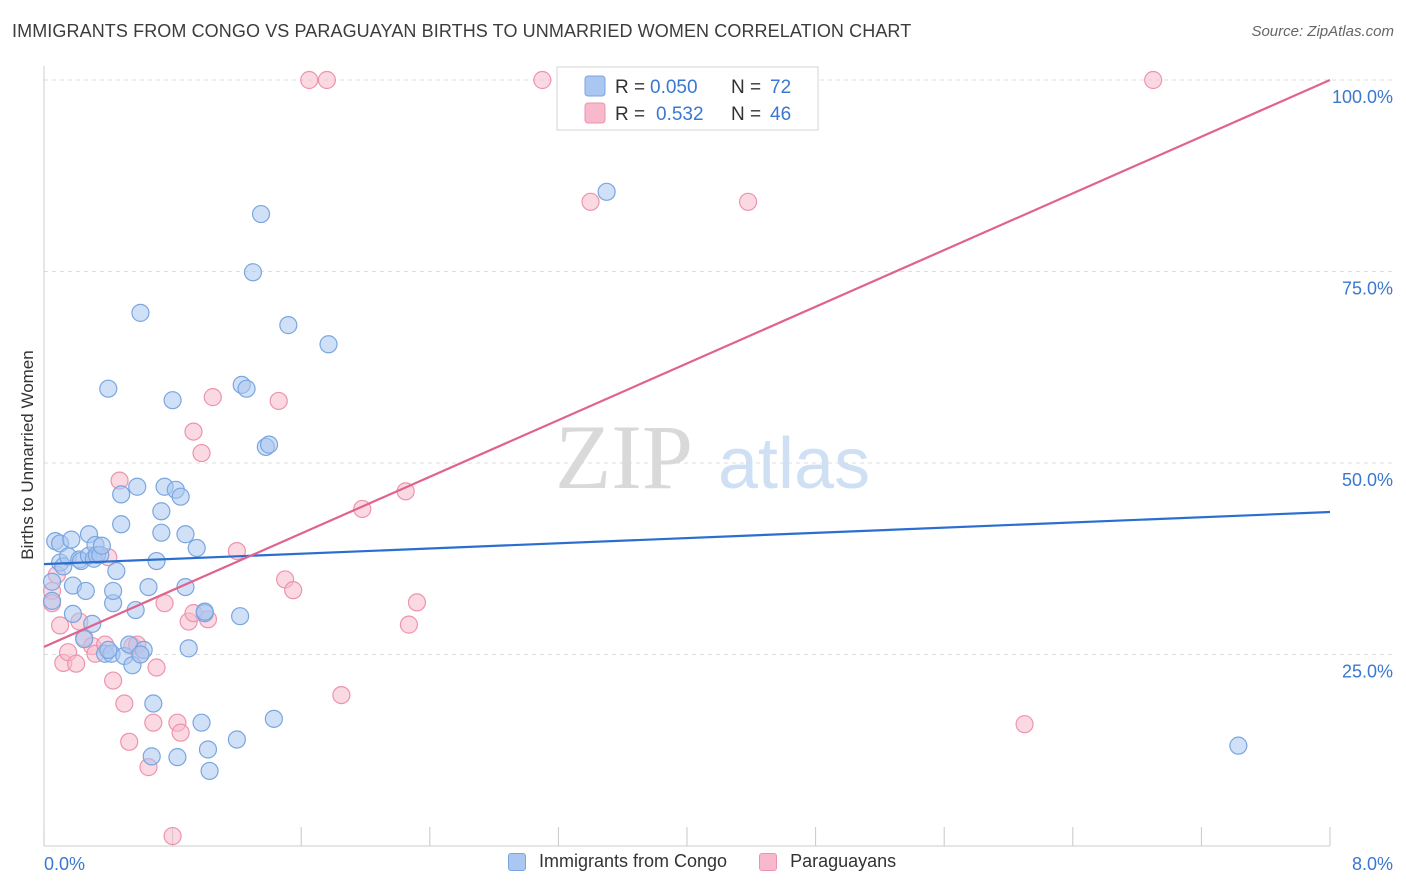  I want to click on y-axis-label: Births to Unmarried Women, so click(27, 454).